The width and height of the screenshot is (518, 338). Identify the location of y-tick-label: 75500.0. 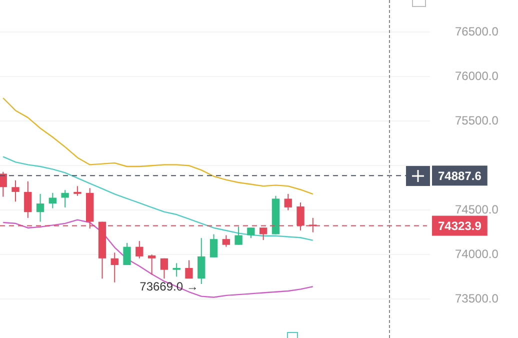
(477, 120).